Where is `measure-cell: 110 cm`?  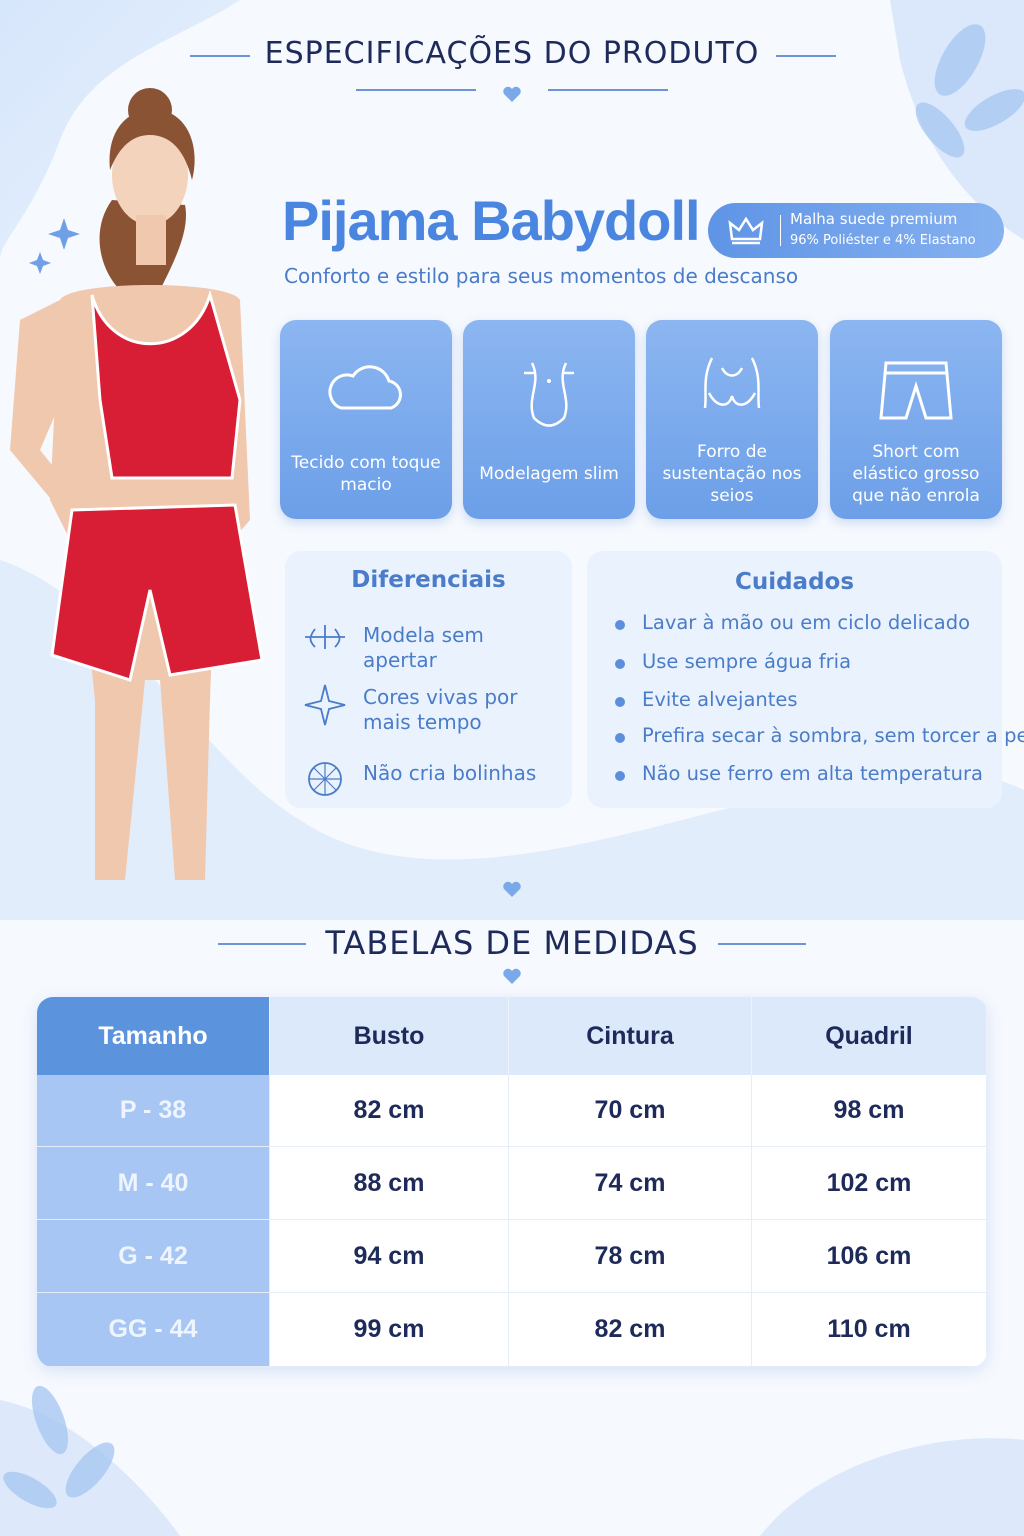 measure-cell: 110 cm is located at coordinates (869, 1330).